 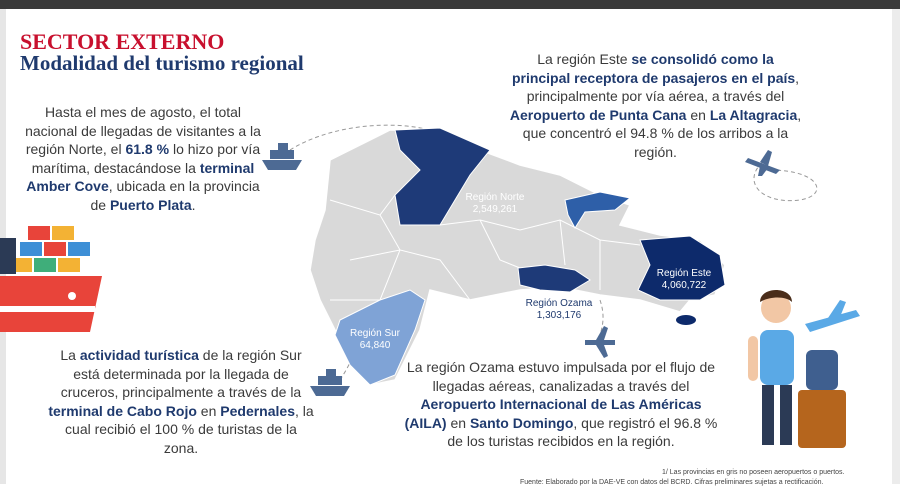 I want to click on region-name: Región Ozama, so click(x=559, y=303).